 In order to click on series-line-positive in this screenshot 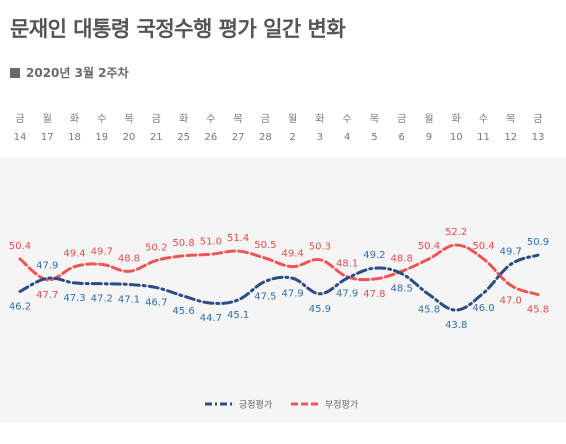, I will do `click(279, 282)`.